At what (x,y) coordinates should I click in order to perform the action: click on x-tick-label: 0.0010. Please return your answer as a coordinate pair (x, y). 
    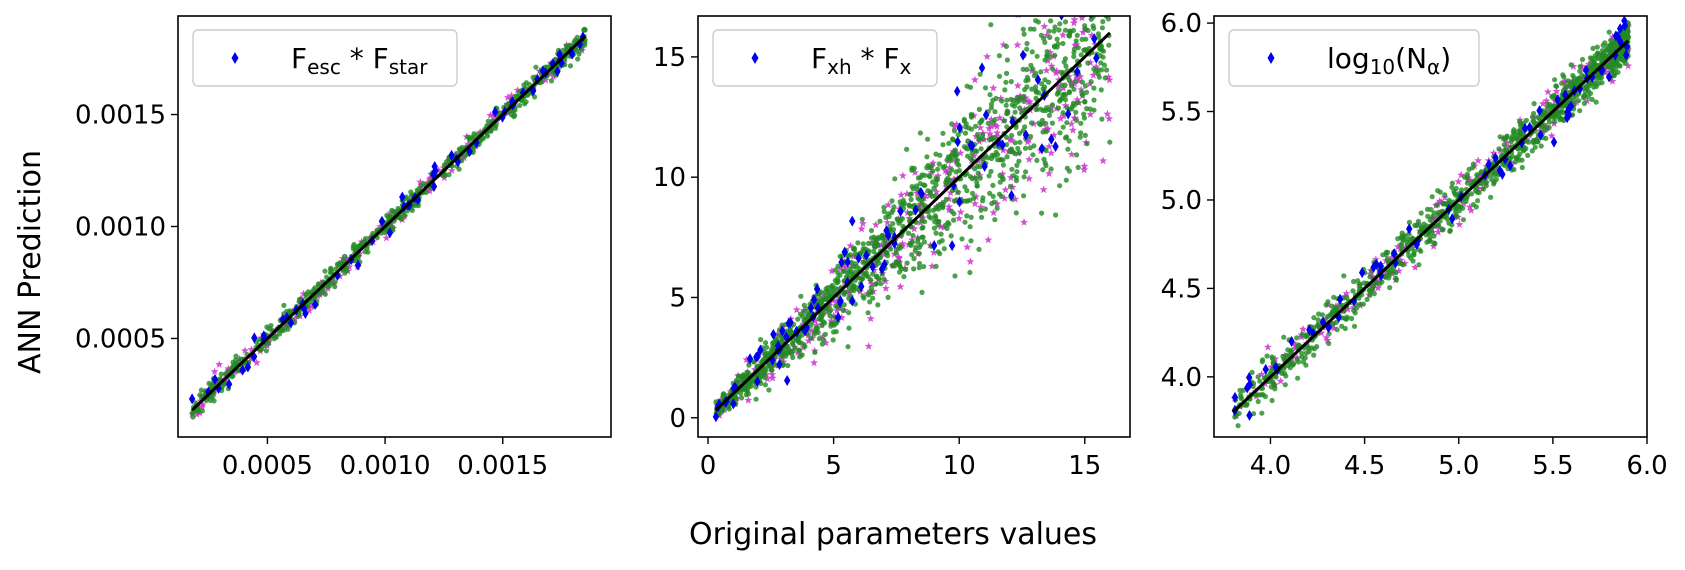
    Looking at the image, I should click on (385, 466).